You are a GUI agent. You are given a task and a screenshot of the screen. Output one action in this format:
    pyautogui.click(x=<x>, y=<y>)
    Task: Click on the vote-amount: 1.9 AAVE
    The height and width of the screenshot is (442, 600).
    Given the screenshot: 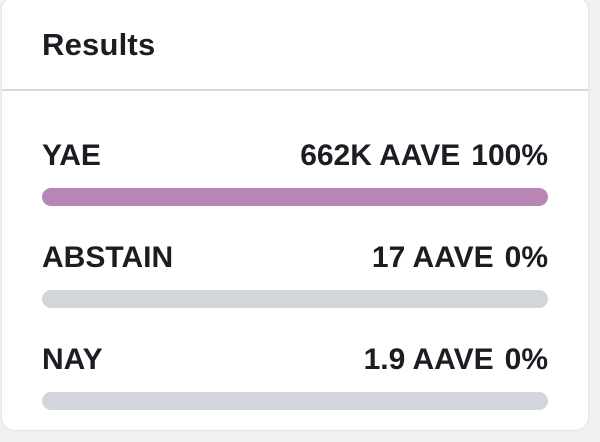 What is the action you would take?
    pyautogui.click(x=428, y=359)
    